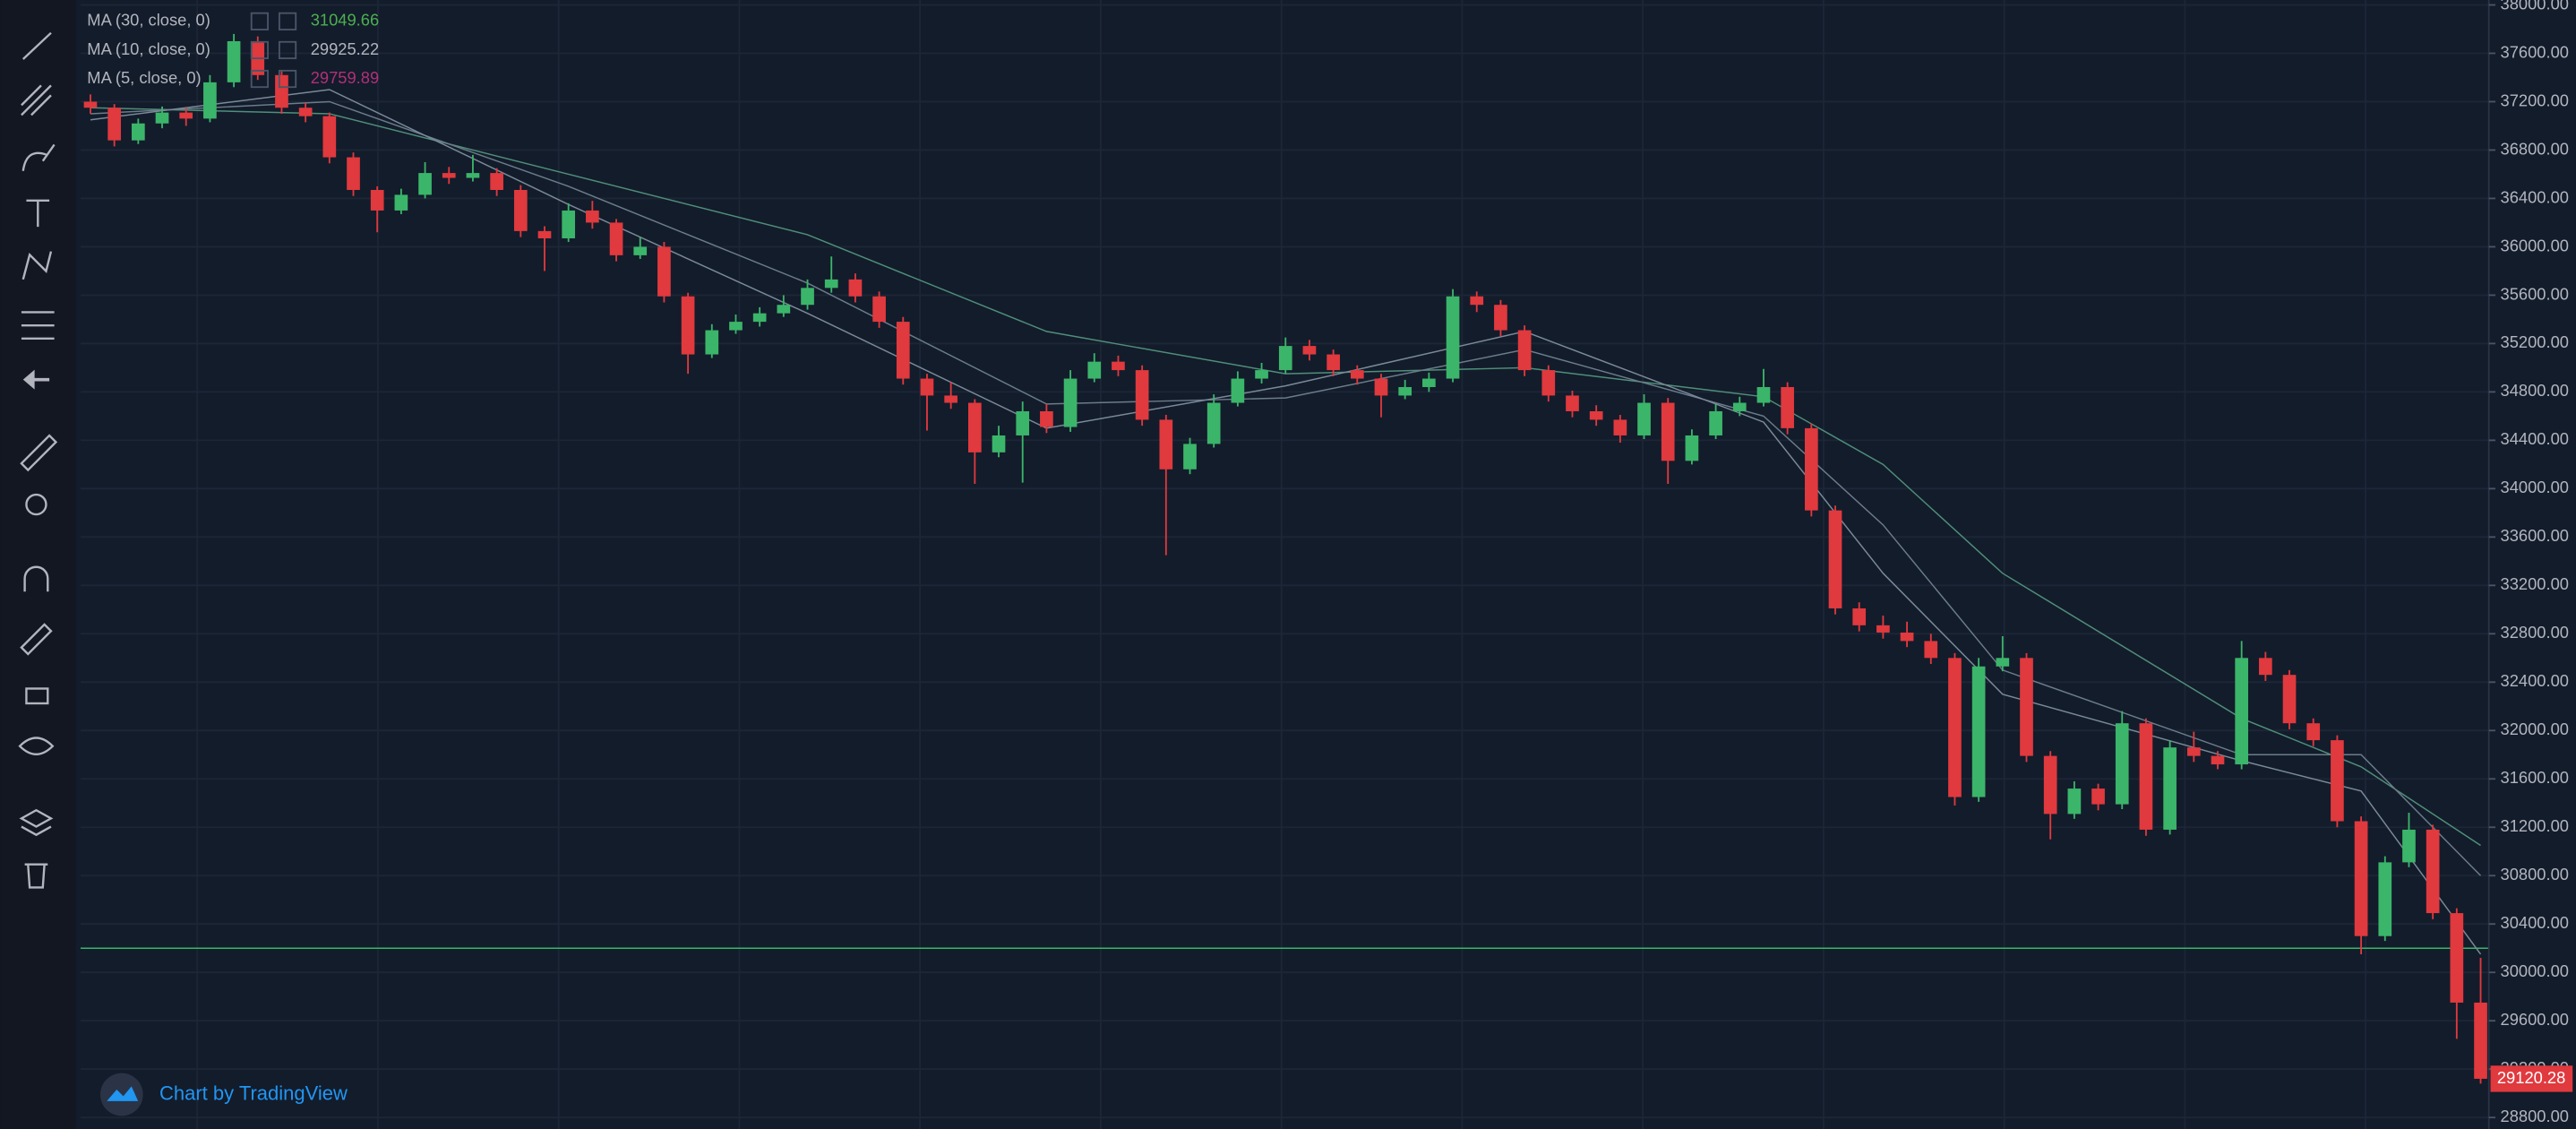  I want to click on ma-value: 29925.22, so click(345, 49).